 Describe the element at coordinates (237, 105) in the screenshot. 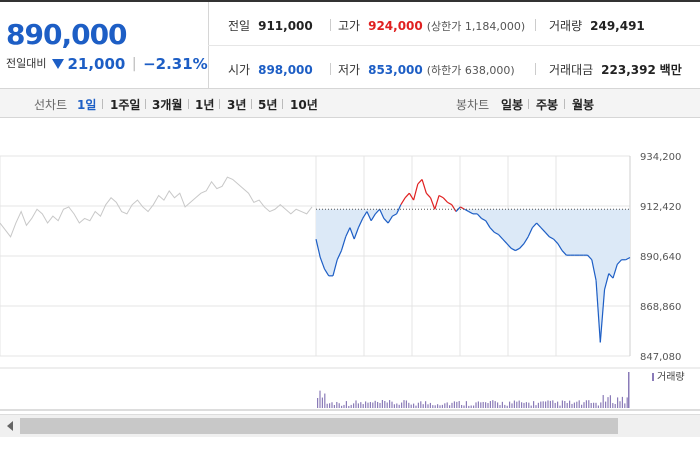

I see `period-3year: 3년` at that location.